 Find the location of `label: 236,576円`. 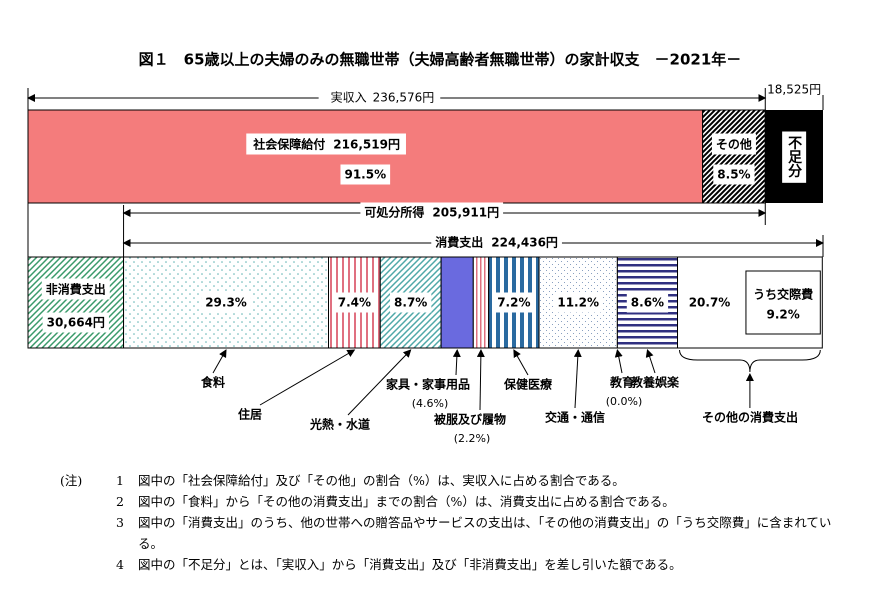

label: 236,576円 is located at coordinates (404, 98).